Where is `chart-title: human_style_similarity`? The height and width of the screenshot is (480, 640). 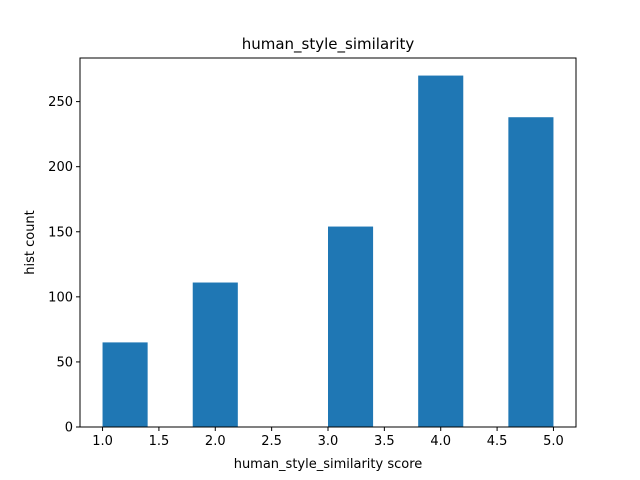 chart-title: human_style_similarity is located at coordinates (328, 44).